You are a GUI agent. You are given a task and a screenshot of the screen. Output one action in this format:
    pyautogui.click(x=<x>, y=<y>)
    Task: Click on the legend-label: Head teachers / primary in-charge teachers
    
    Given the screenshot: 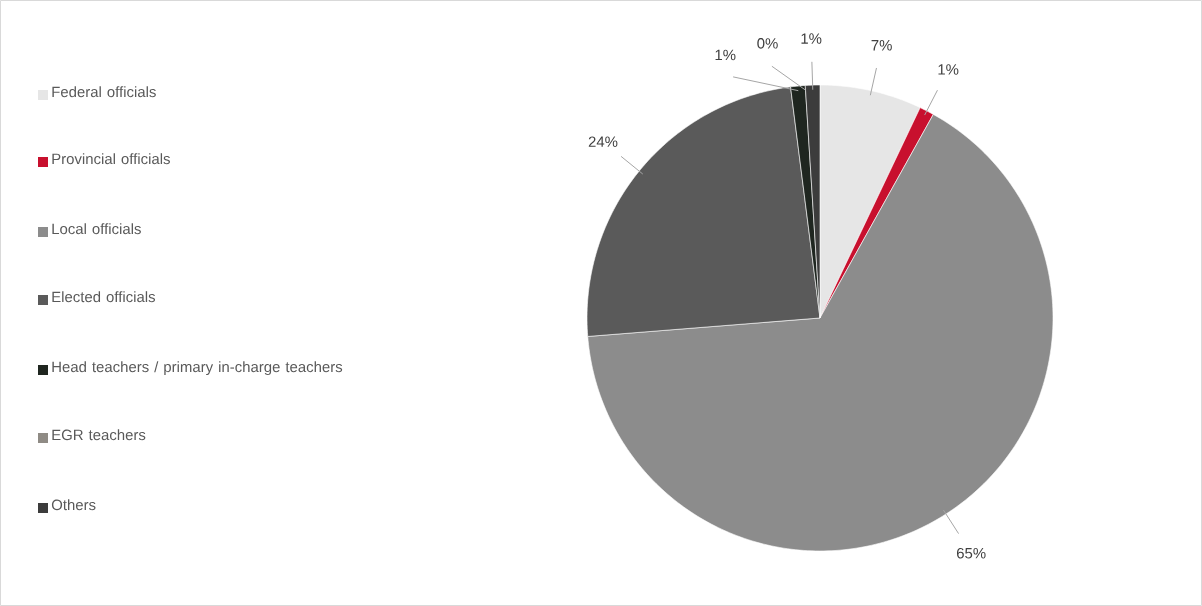 What is the action you would take?
    pyautogui.click(x=197, y=368)
    